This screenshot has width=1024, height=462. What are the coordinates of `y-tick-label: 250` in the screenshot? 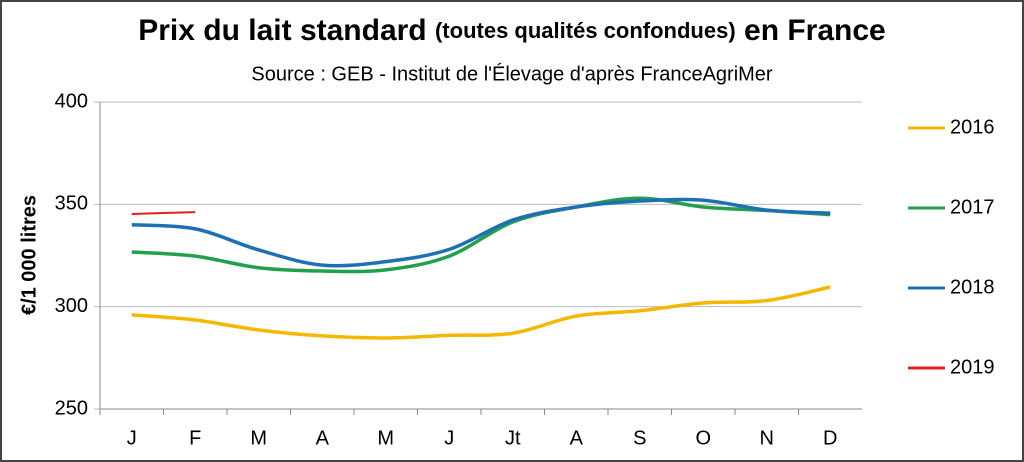 It's located at (71, 408).